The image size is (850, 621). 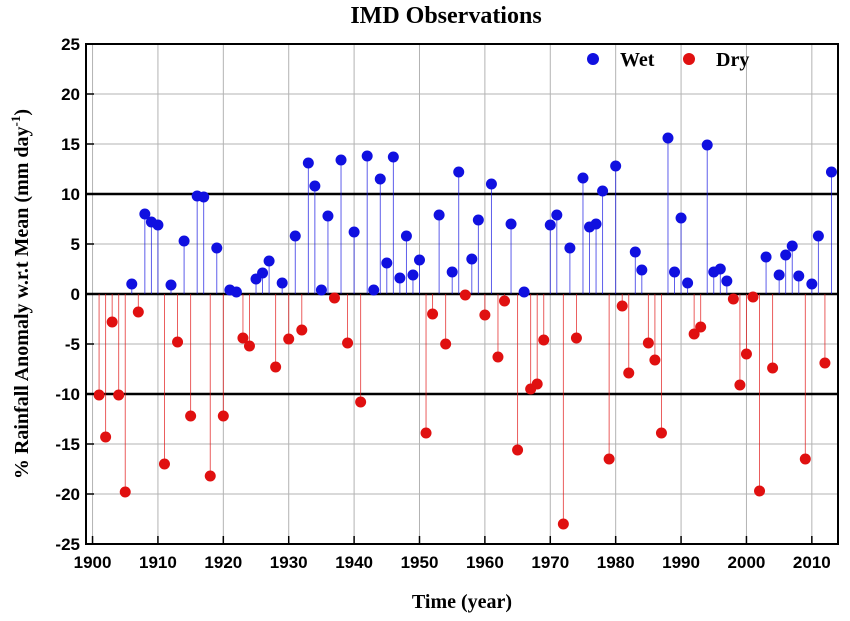 I want to click on x-tick-label: 1910, so click(x=158, y=562).